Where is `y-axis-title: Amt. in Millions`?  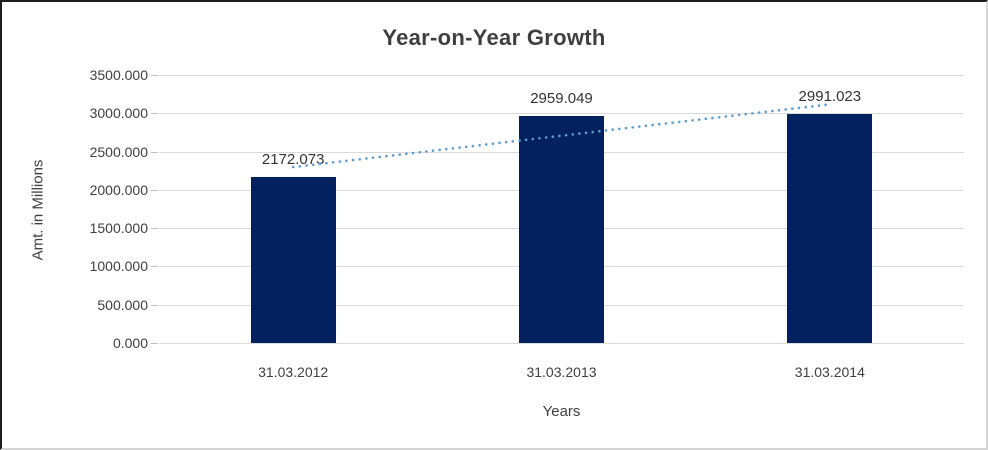
y-axis-title: Amt. in Millions is located at coordinates (38, 210).